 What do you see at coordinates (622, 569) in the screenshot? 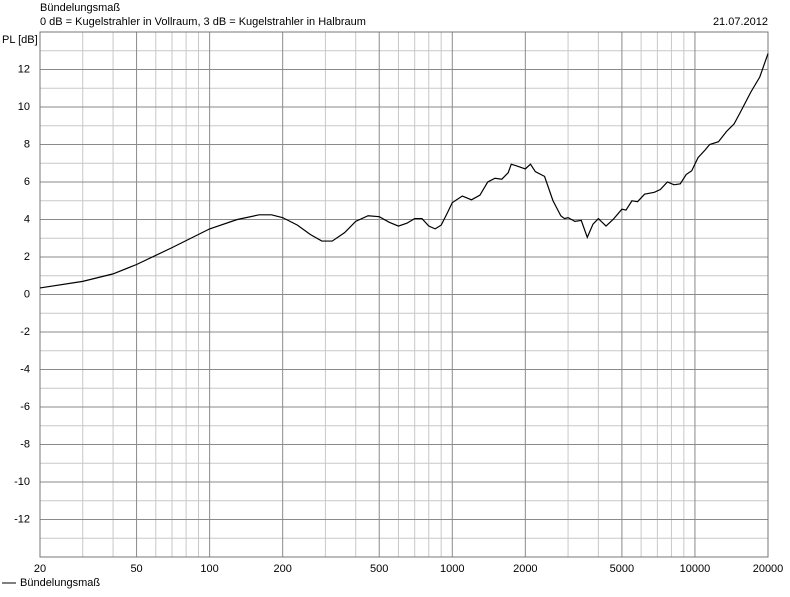
I see `x-tick-label: 5000` at bounding box center [622, 569].